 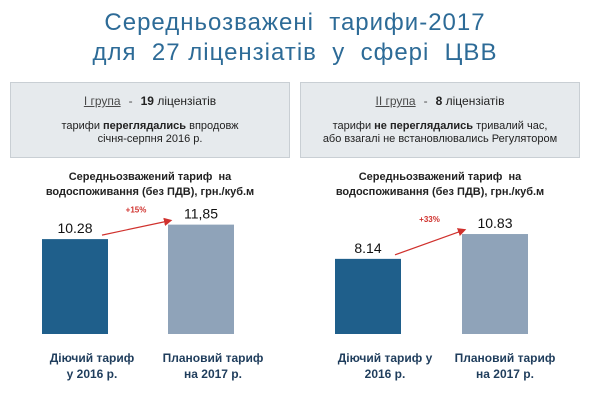 I want to click on chart-1-category-2-line-2: на 2017 р., so click(x=213, y=374).